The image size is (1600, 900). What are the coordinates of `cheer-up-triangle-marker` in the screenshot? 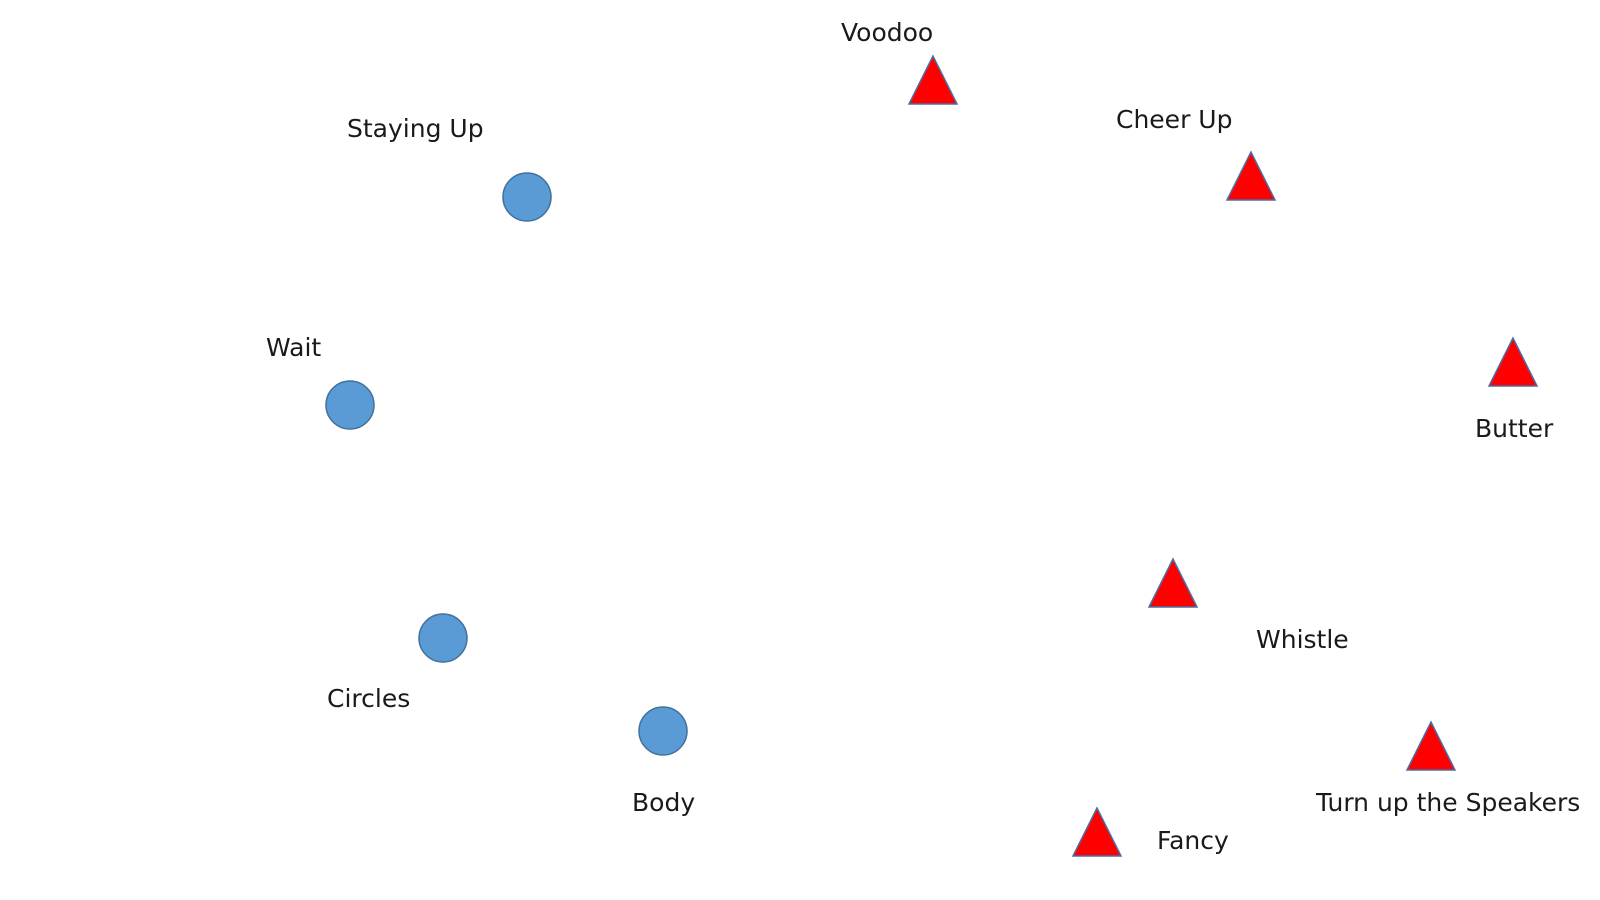 It's located at (1251, 175).